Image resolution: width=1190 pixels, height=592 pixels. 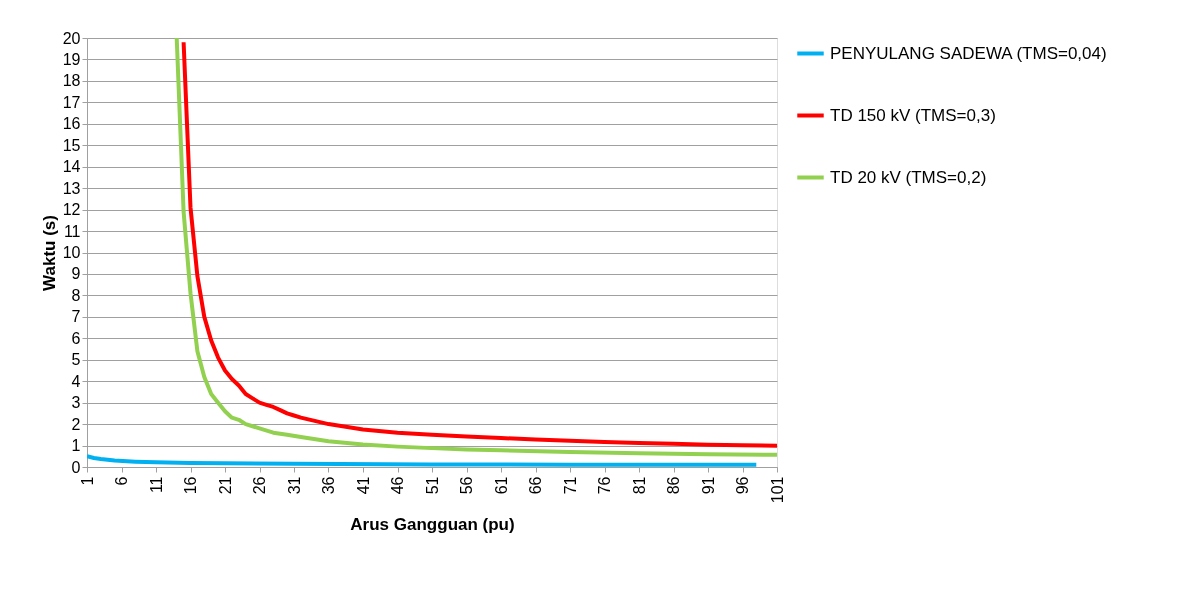 I want to click on x-tick-label: 51, so click(x=432, y=485).